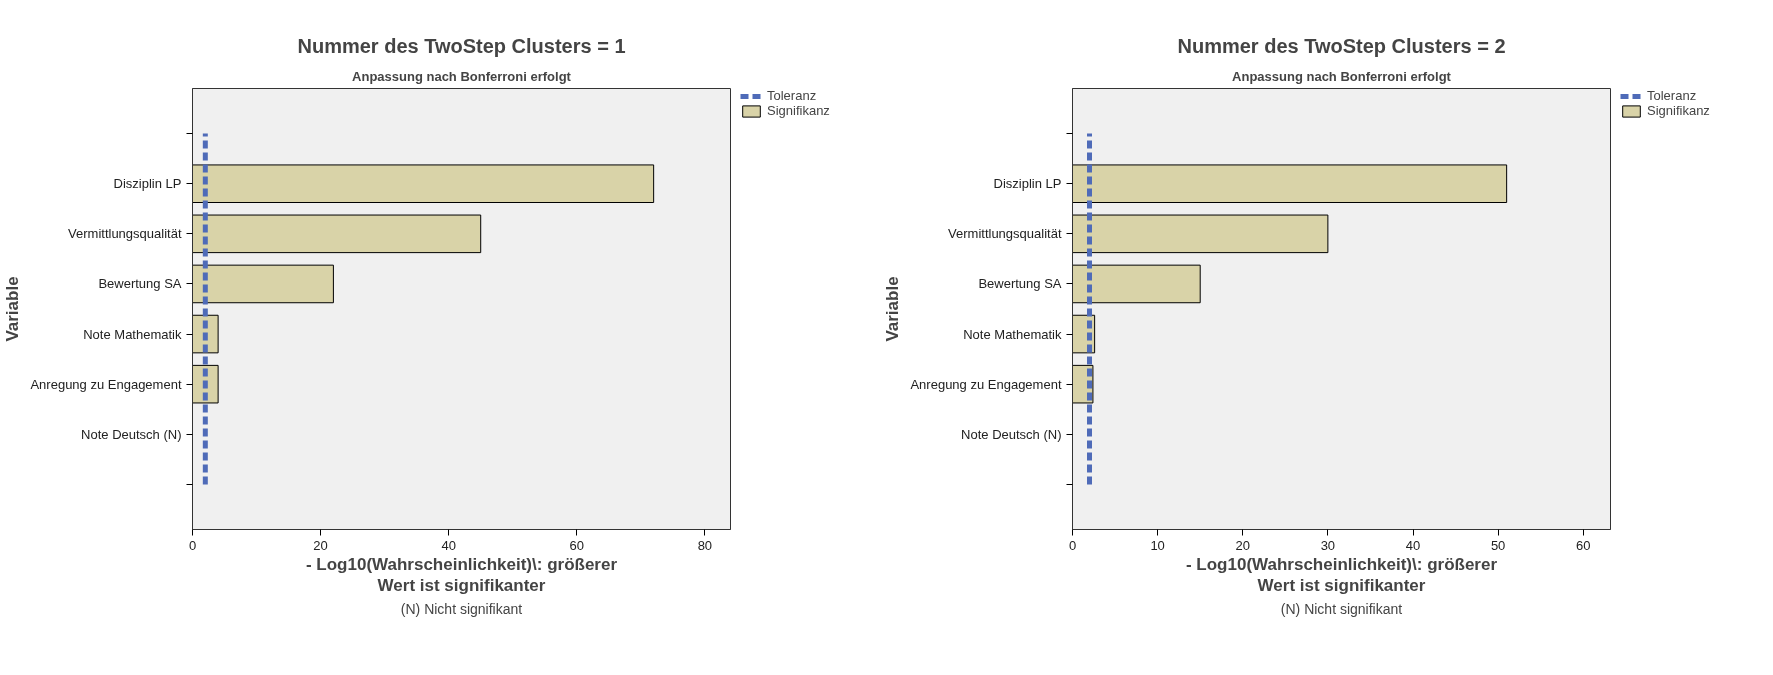 The width and height of the screenshot is (1773, 675). What do you see at coordinates (461, 45) in the screenshot?
I see `chart-title: Nummer des TwoStep Clusters = 1` at bounding box center [461, 45].